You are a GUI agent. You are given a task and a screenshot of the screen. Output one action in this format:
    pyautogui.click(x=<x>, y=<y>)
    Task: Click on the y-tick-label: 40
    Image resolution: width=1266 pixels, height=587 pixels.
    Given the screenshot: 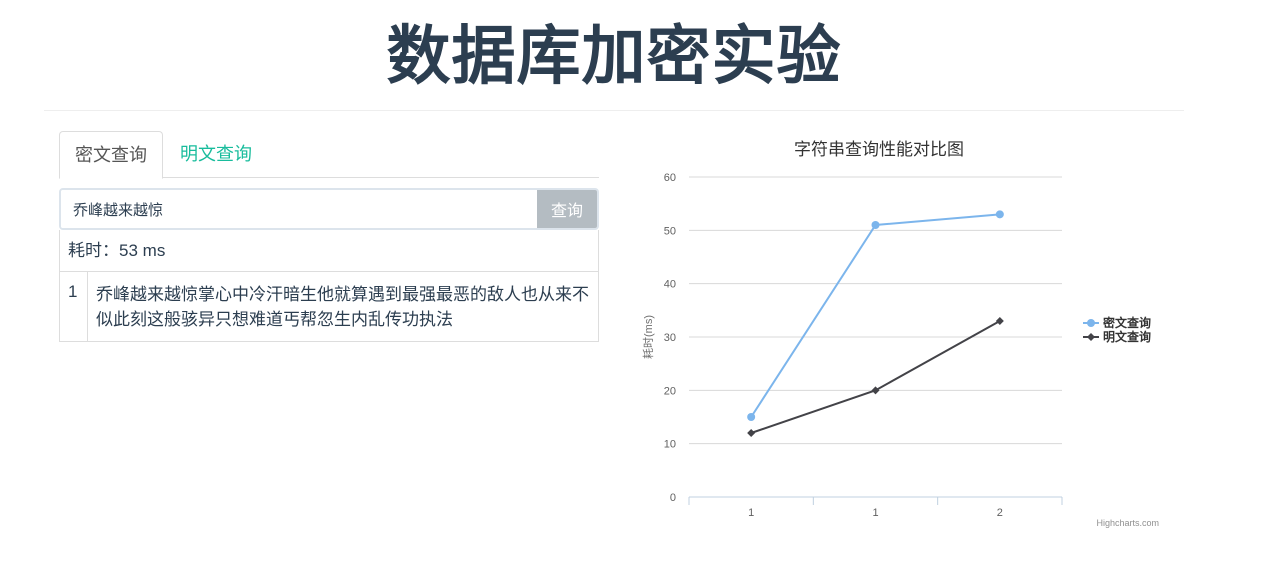 What is the action you would take?
    pyautogui.click(x=670, y=285)
    